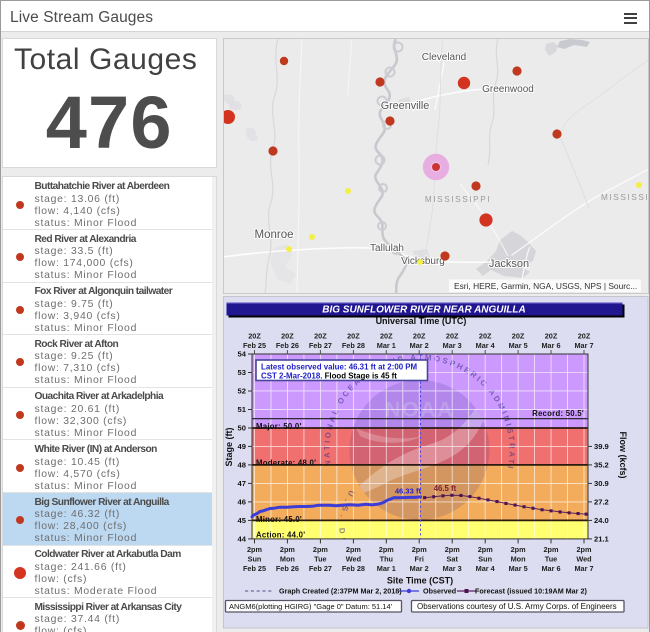 This screenshot has width=650, height=632. What do you see at coordinates (558, 413) in the screenshot?
I see `svg-text: Record: 50.5'` at bounding box center [558, 413].